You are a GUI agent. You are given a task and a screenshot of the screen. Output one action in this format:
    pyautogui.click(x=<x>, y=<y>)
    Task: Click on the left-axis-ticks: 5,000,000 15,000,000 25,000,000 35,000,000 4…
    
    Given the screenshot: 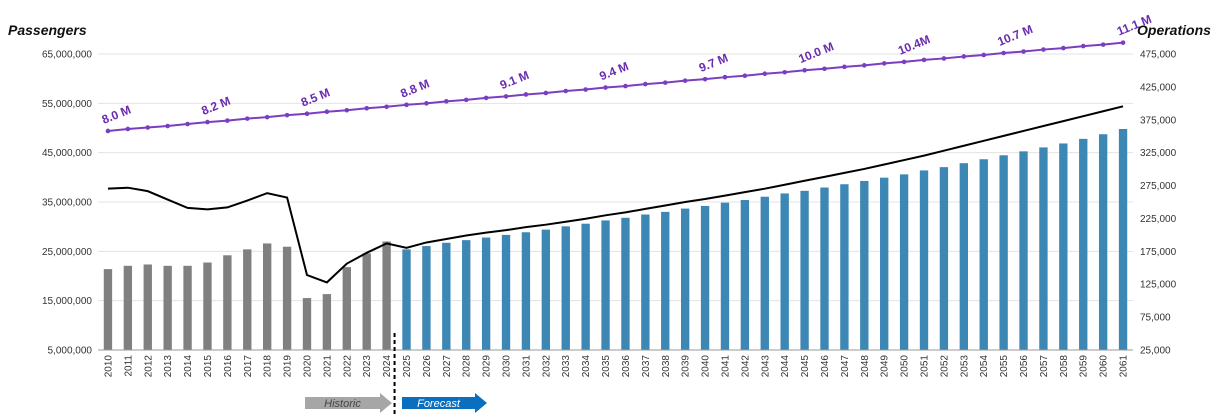 What is the action you would take?
    pyautogui.click(x=67, y=203)
    